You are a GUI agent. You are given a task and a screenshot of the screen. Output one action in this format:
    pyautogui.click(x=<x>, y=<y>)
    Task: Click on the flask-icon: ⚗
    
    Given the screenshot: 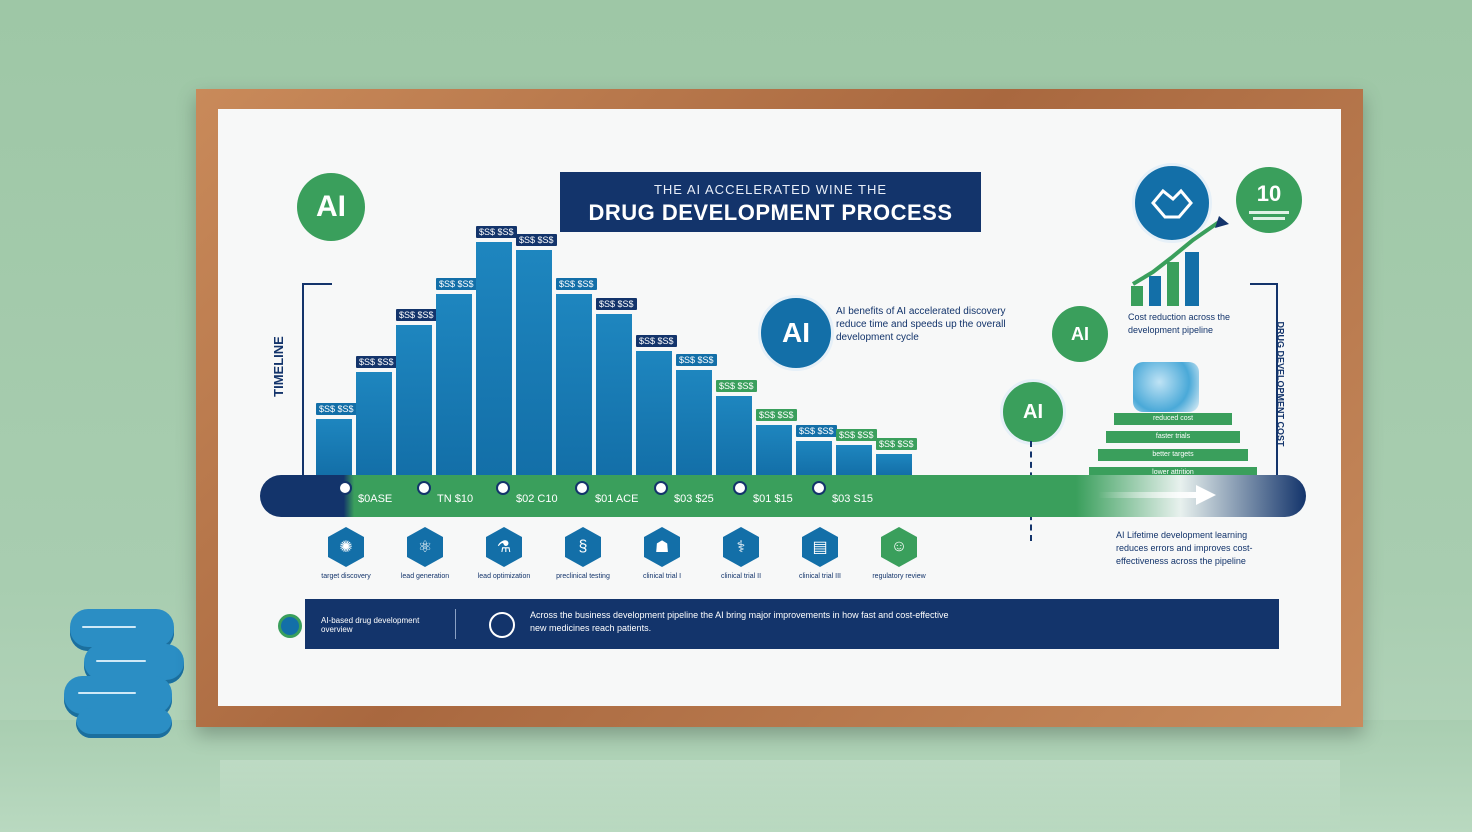 What is the action you would take?
    pyautogui.click(x=504, y=547)
    